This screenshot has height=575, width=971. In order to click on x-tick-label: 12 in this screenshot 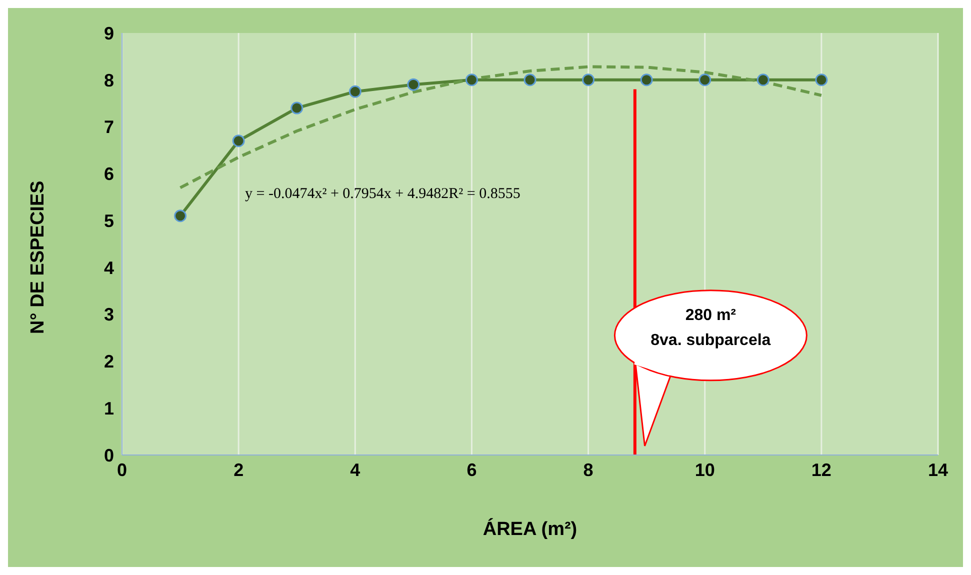, I will do `click(821, 470)`.